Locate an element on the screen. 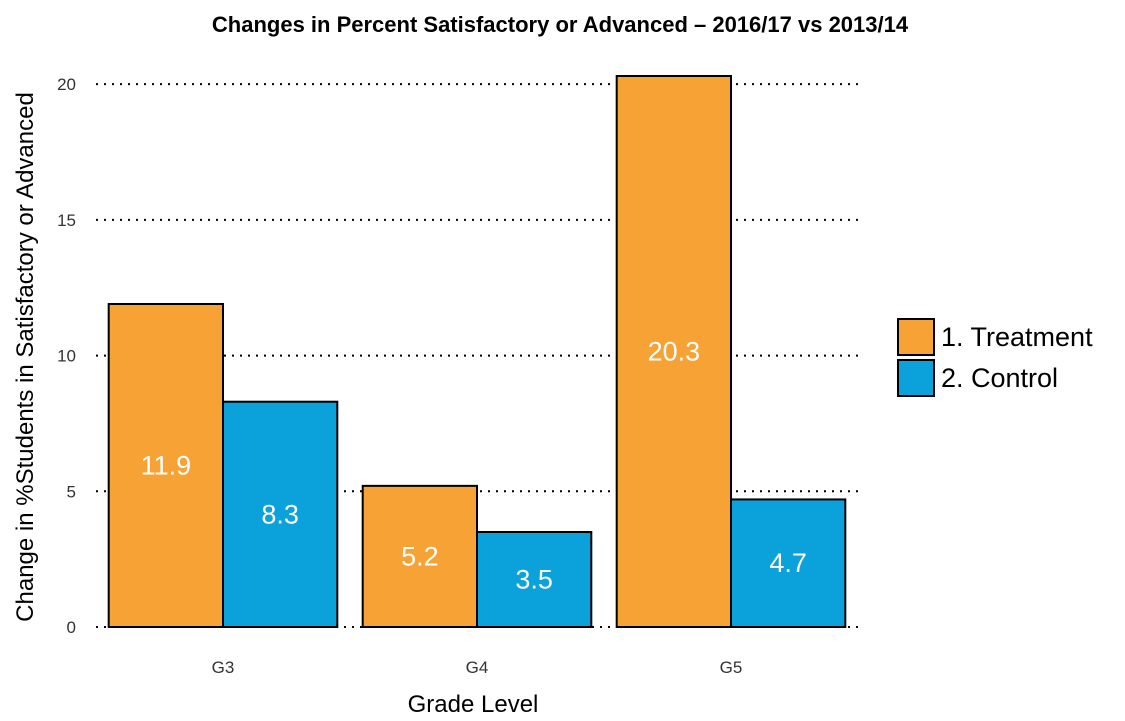 The height and width of the screenshot is (721, 1125). bar-value-label: 5.2 is located at coordinates (420, 556).